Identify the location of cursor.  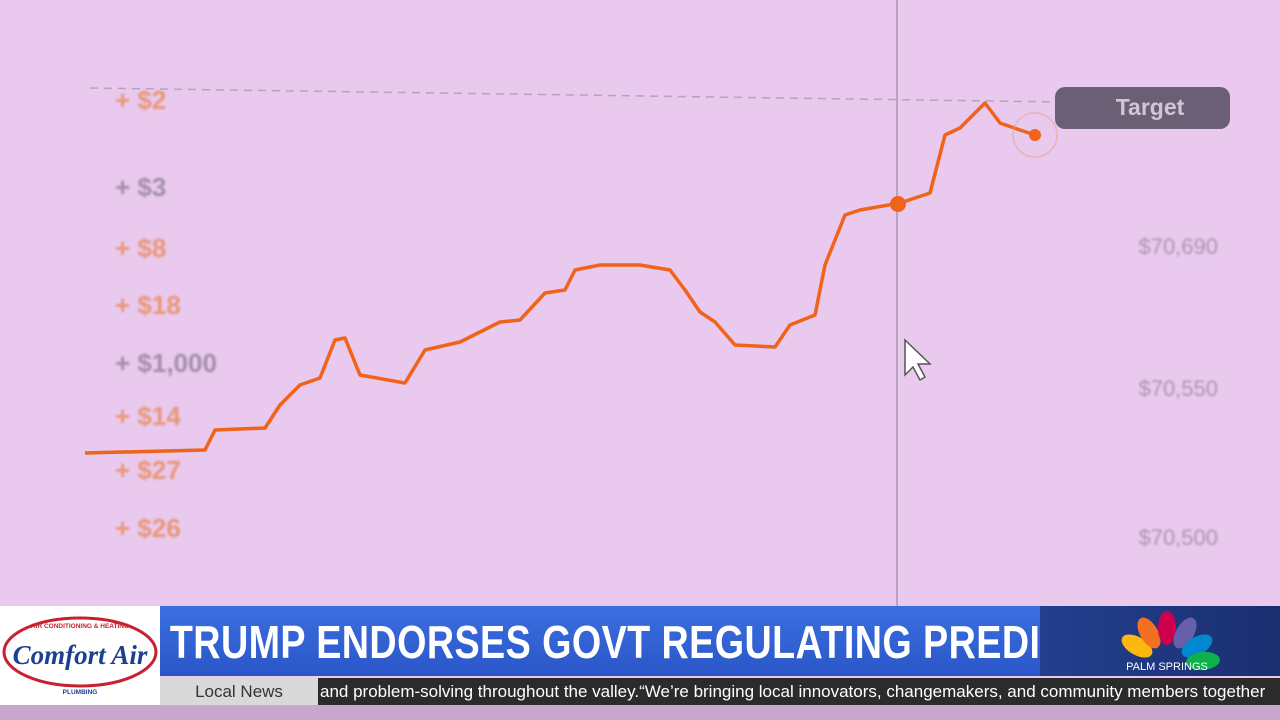
(918, 360).